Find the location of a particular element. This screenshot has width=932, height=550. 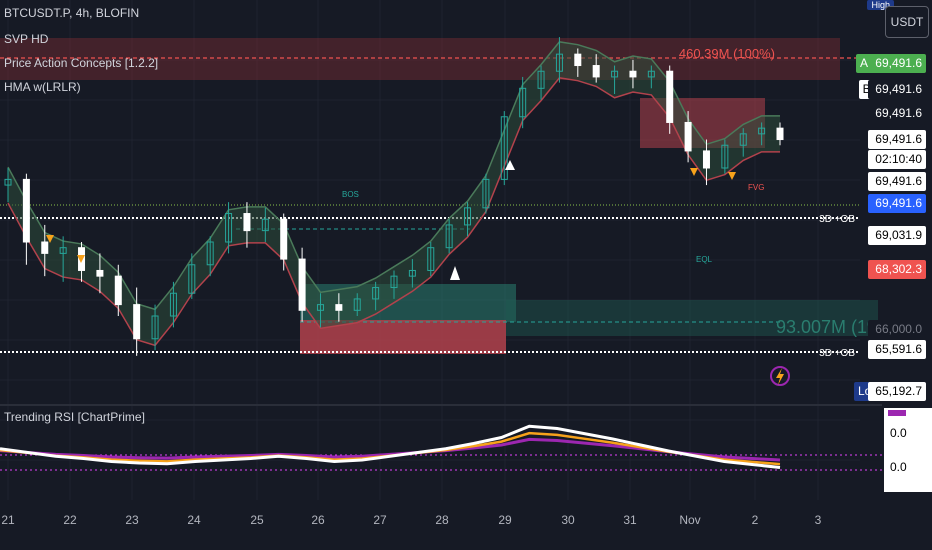

rsi-value-top: 0.0 is located at coordinates (898, 433).